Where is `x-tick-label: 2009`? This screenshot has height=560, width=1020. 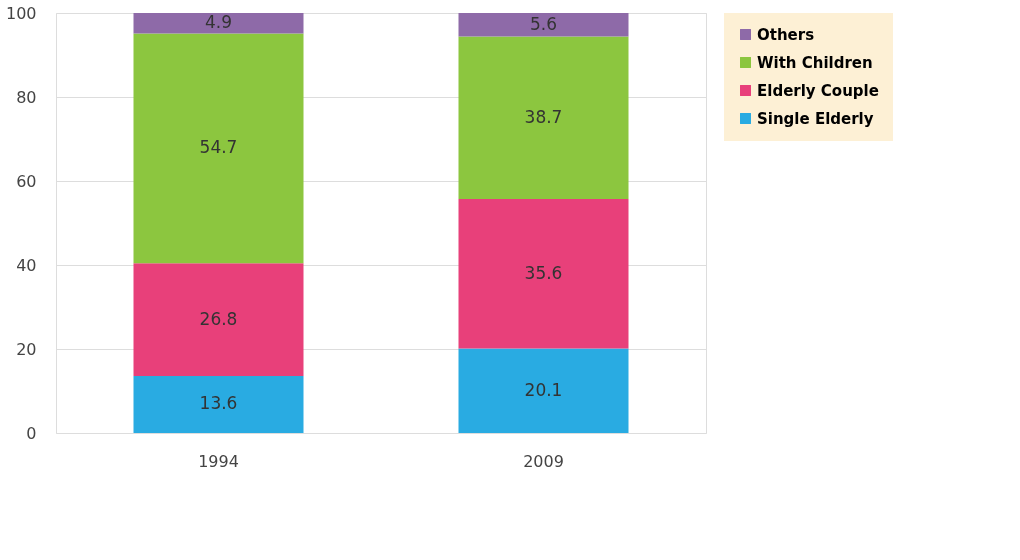
x-tick-label: 2009 is located at coordinates (543, 461).